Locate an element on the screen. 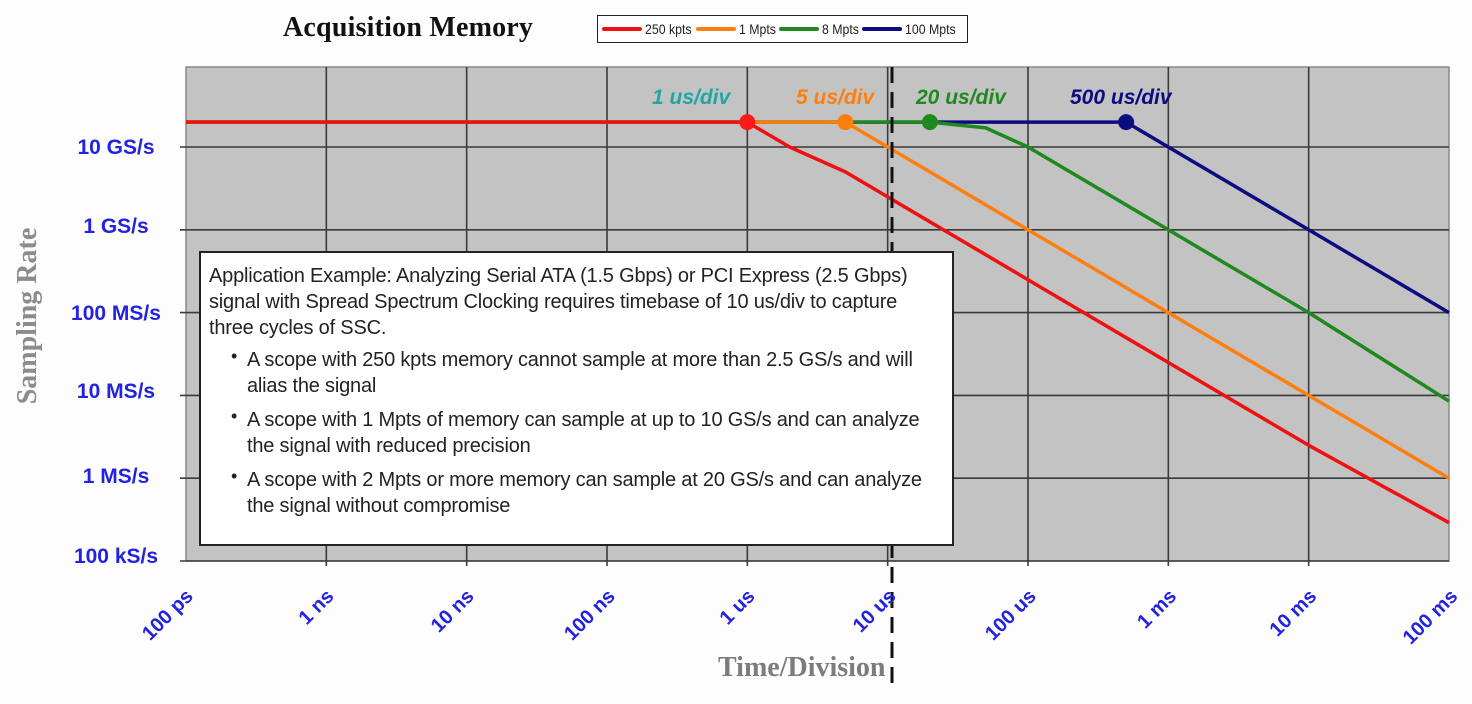 This screenshot has width=1472, height=704. legend: 250 kpts 1 Mpts 8 Mpts 100 Mpts is located at coordinates (782, 29).